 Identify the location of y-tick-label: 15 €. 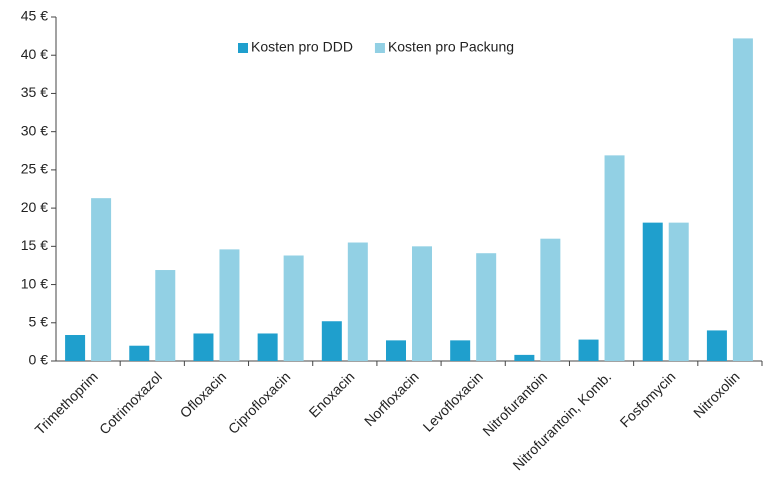
(34, 245).